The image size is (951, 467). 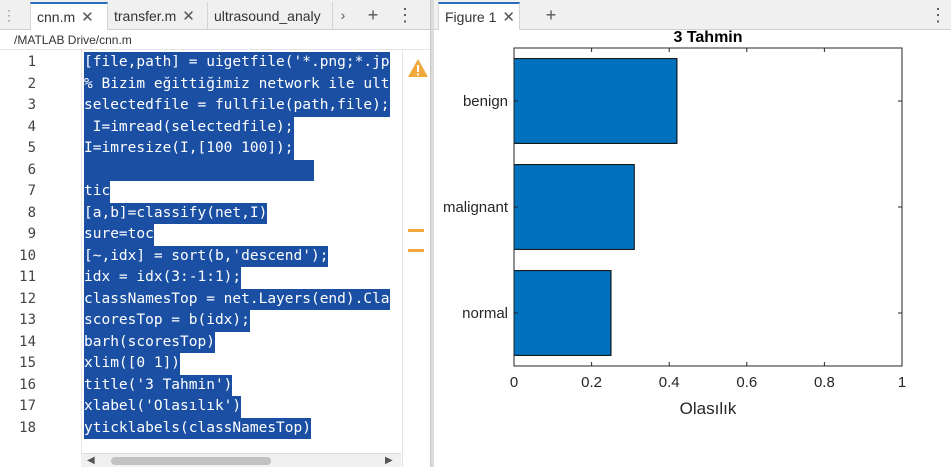 I want to click on line-number: 14, so click(x=27, y=341).